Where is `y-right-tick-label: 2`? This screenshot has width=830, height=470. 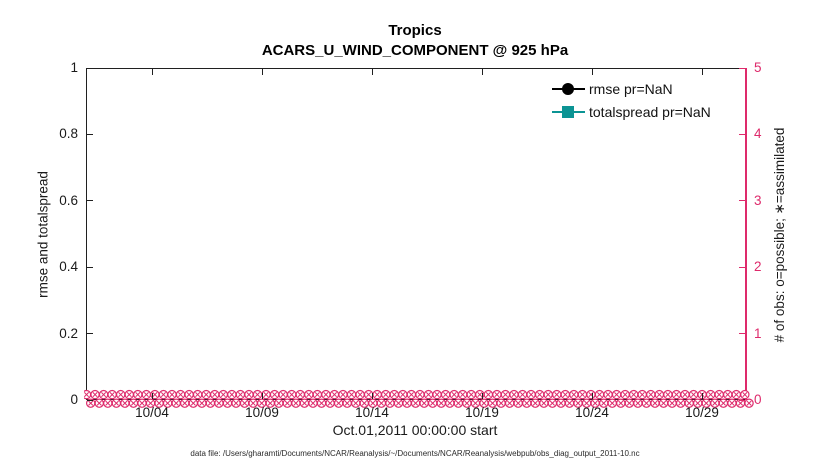 y-right-tick-label: 2 is located at coordinates (758, 267).